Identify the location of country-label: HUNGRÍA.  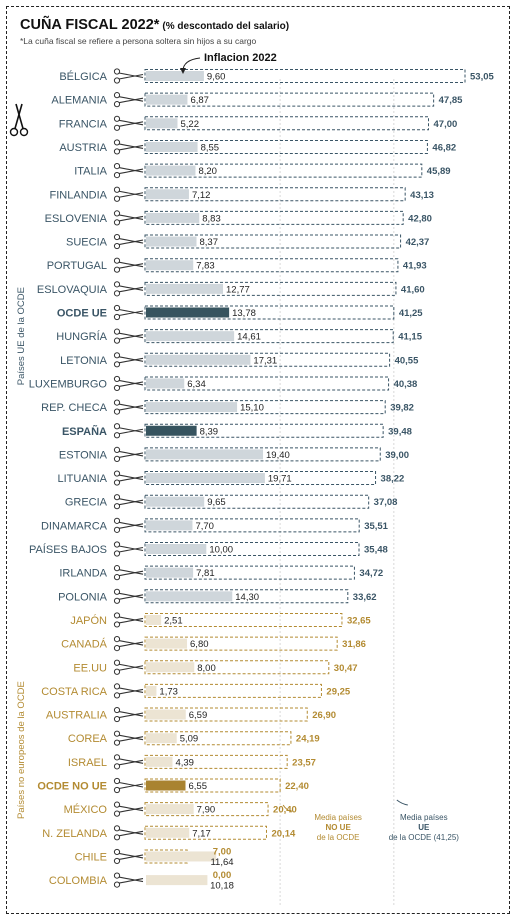
(81, 336).